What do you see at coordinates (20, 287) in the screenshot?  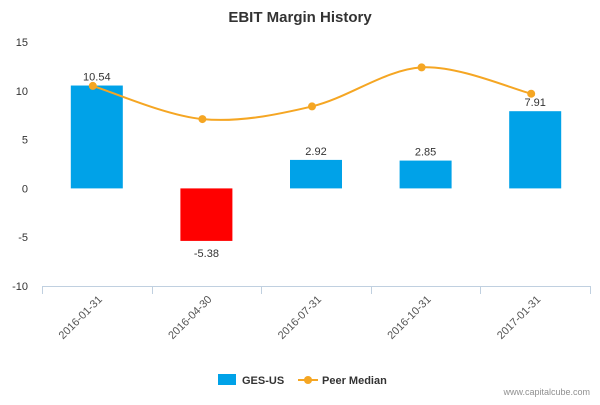 I see `y-tick-label: -10` at bounding box center [20, 287].